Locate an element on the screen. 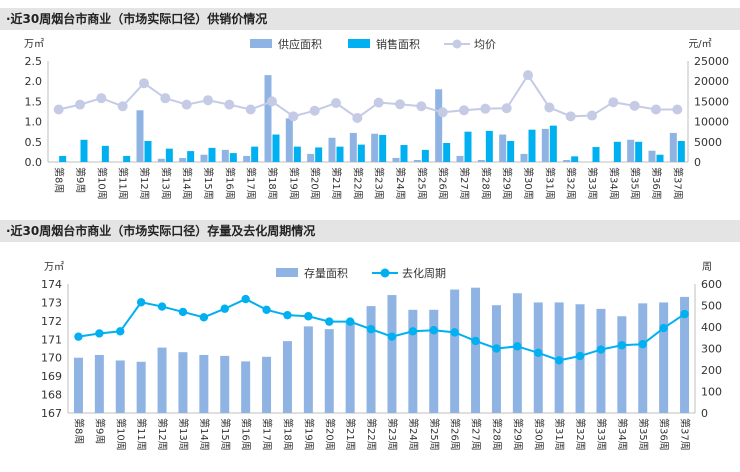 This screenshot has width=740, height=472. y-left-tick-label: 167 is located at coordinates (51, 413).